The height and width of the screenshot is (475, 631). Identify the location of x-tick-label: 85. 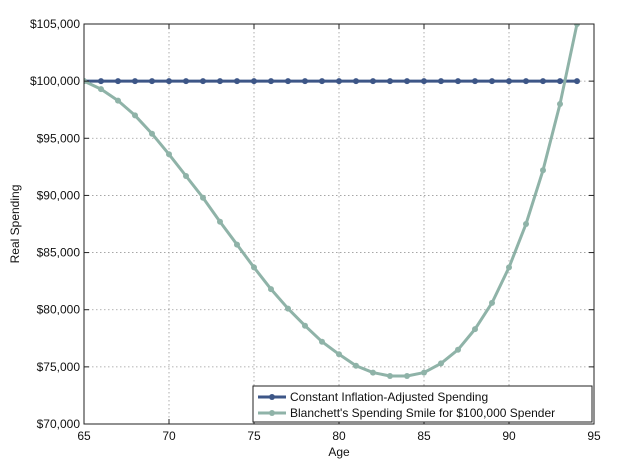
(424, 436).